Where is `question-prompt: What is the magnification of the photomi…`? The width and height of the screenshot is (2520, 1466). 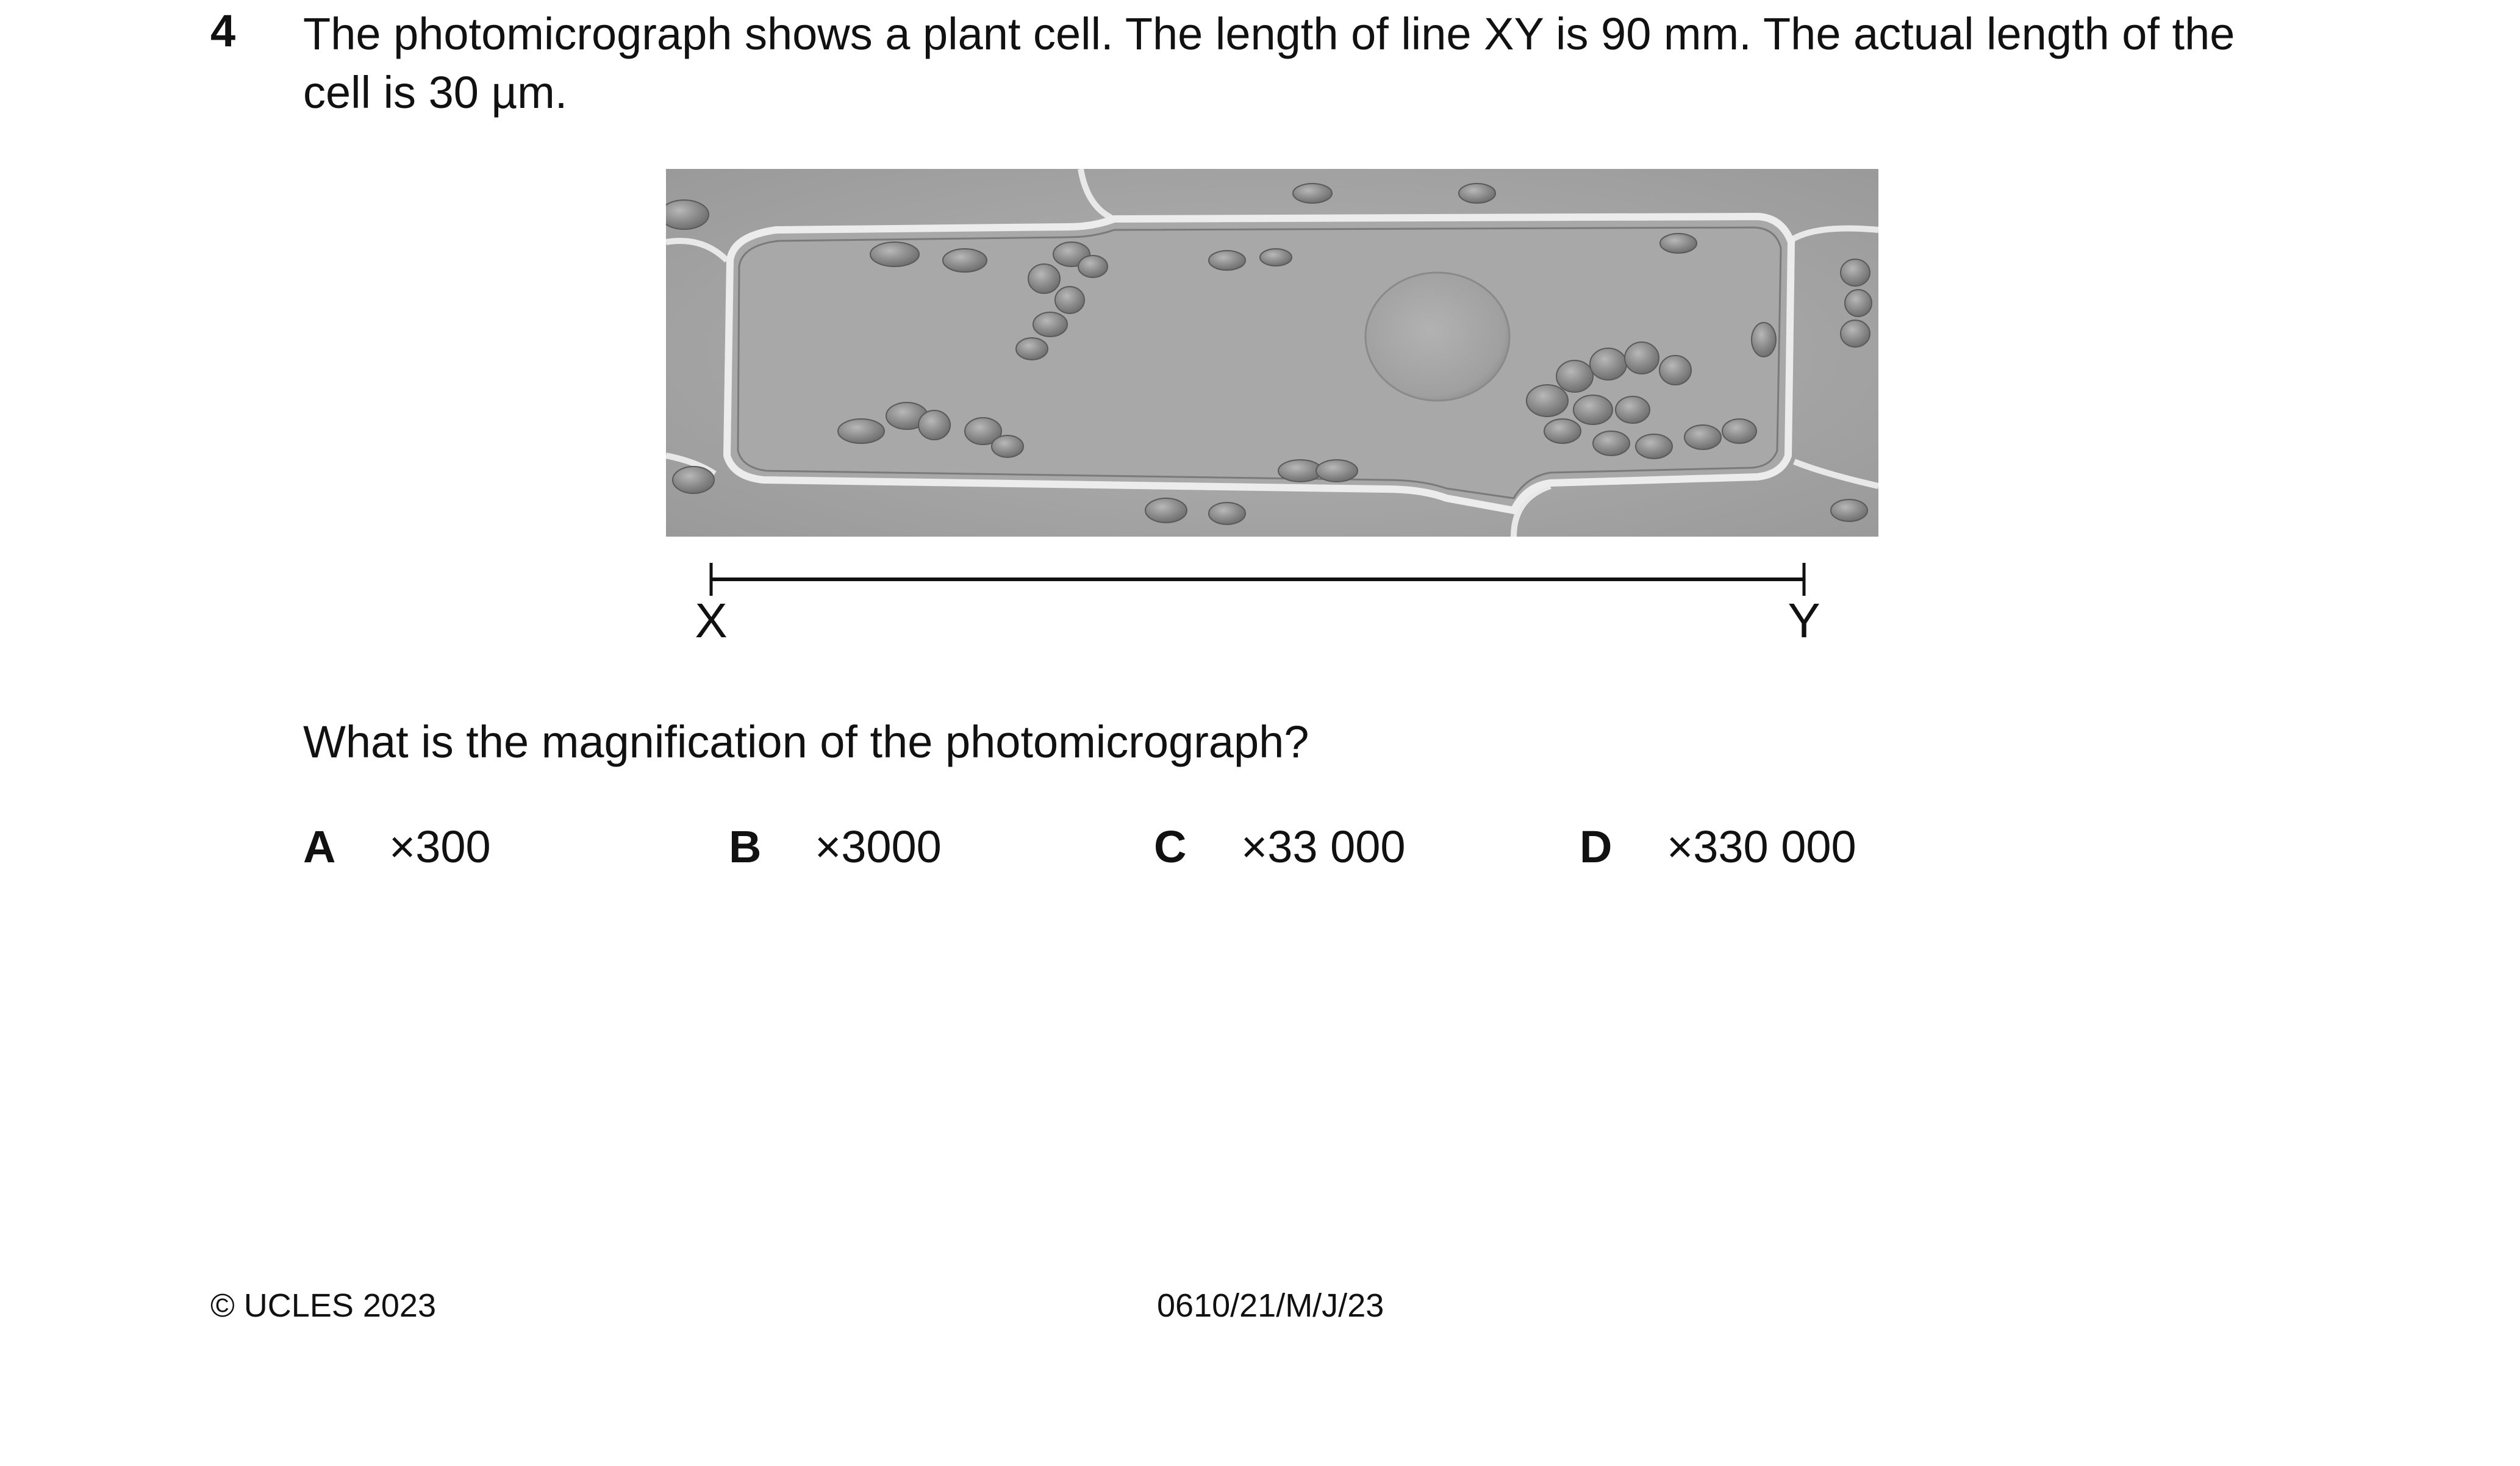
question-prompt: What is the magnification of the photomi… is located at coordinates (806, 742).